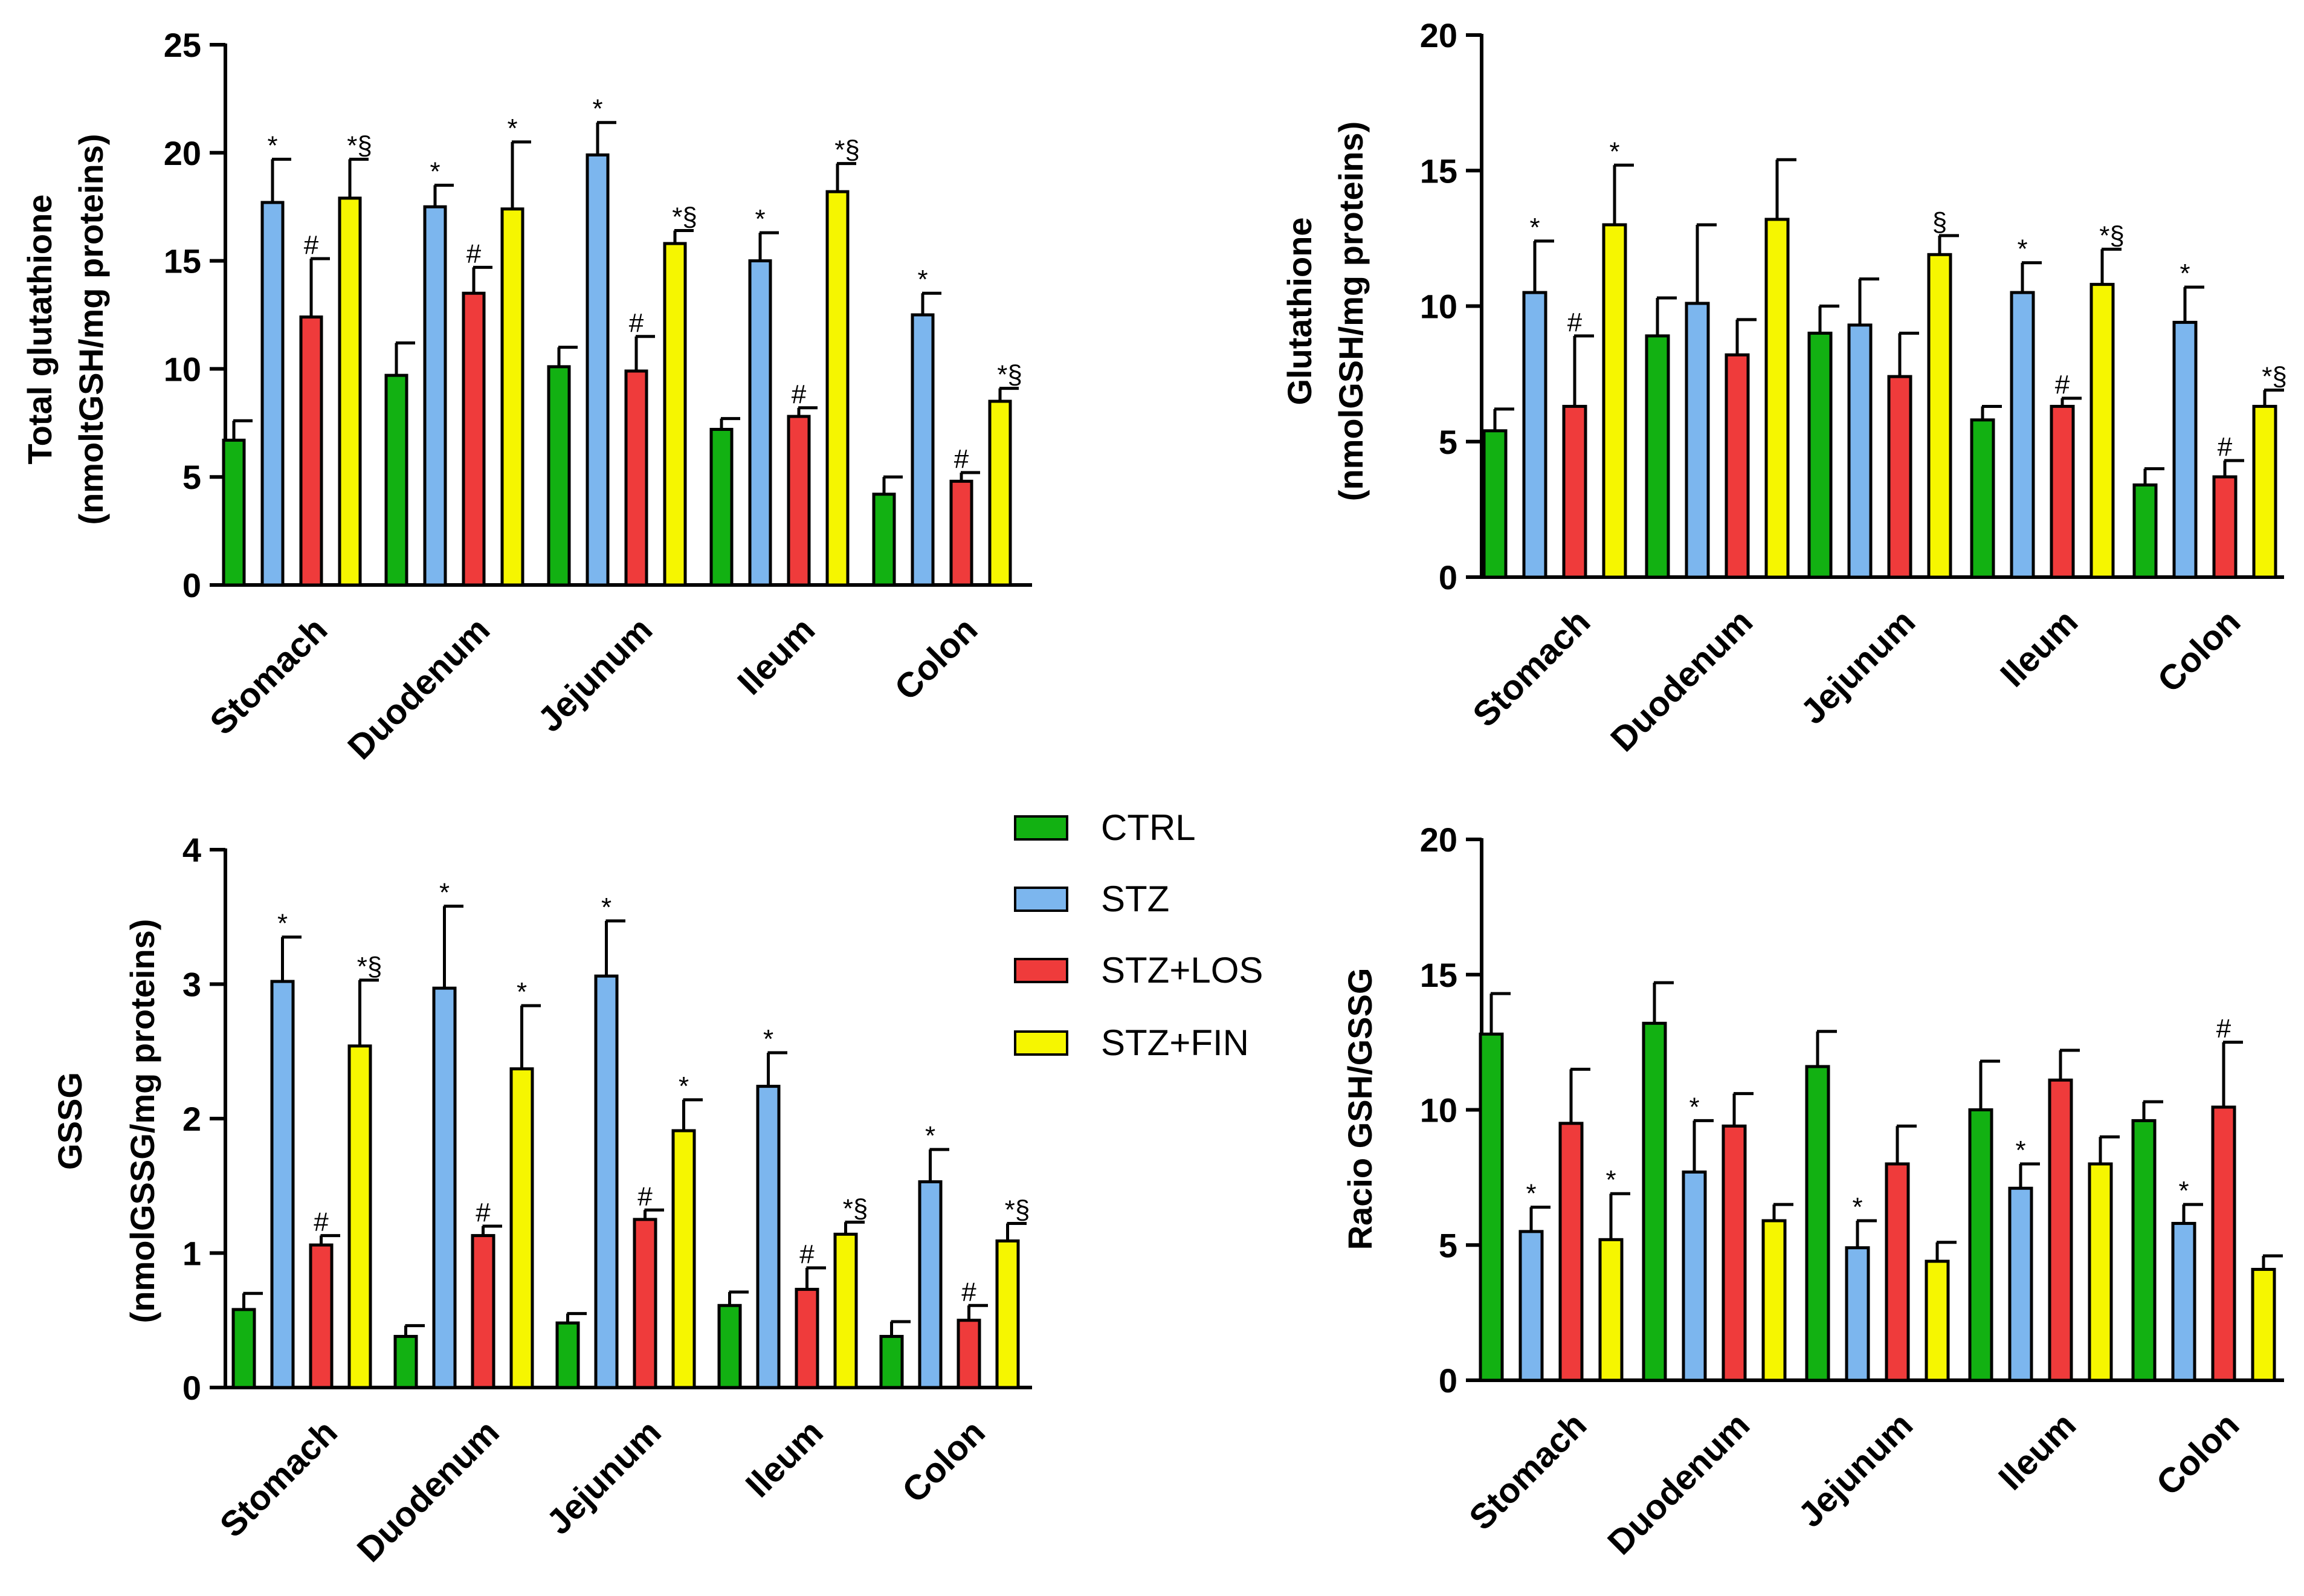  I want to click on y-title-line2: (nmolGSSG/mg proteins), so click(142, 1121).